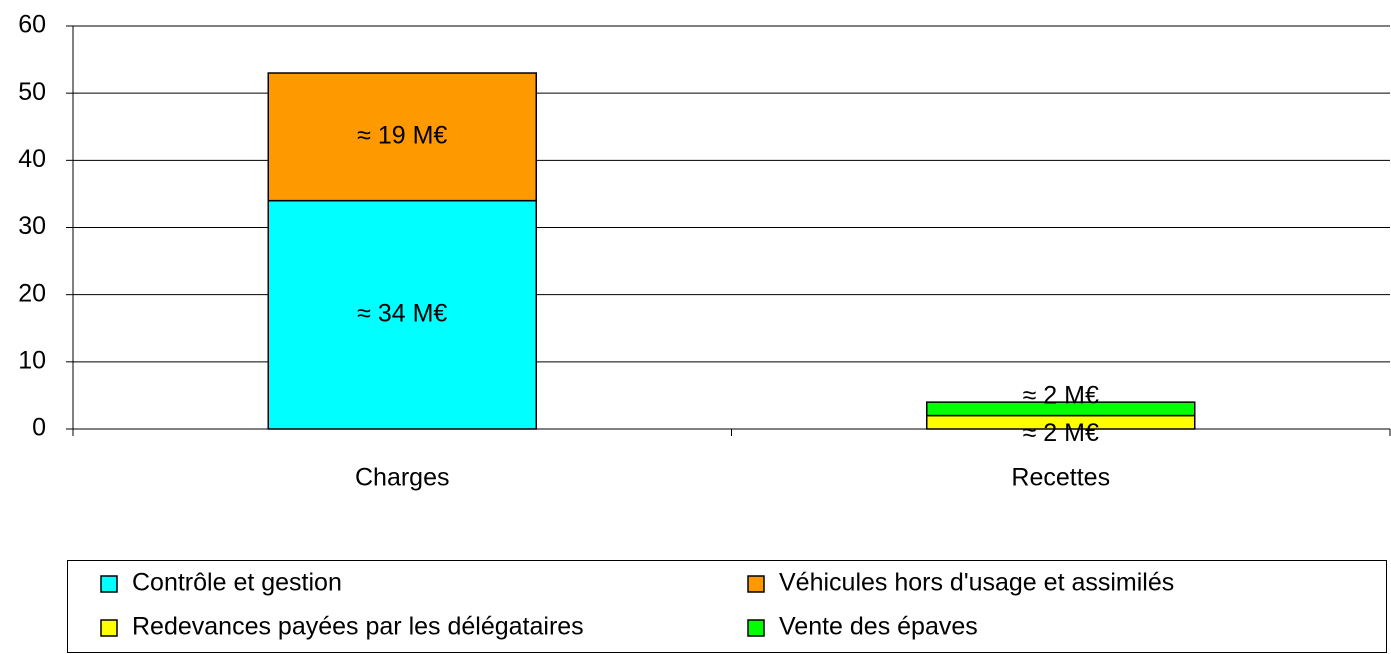 Image resolution: width=1391 pixels, height=654 pixels. What do you see at coordinates (358, 627) in the screenshot?
I see `legend-label: Redevances payées par les délégataires` at bounding box center [358, 627].